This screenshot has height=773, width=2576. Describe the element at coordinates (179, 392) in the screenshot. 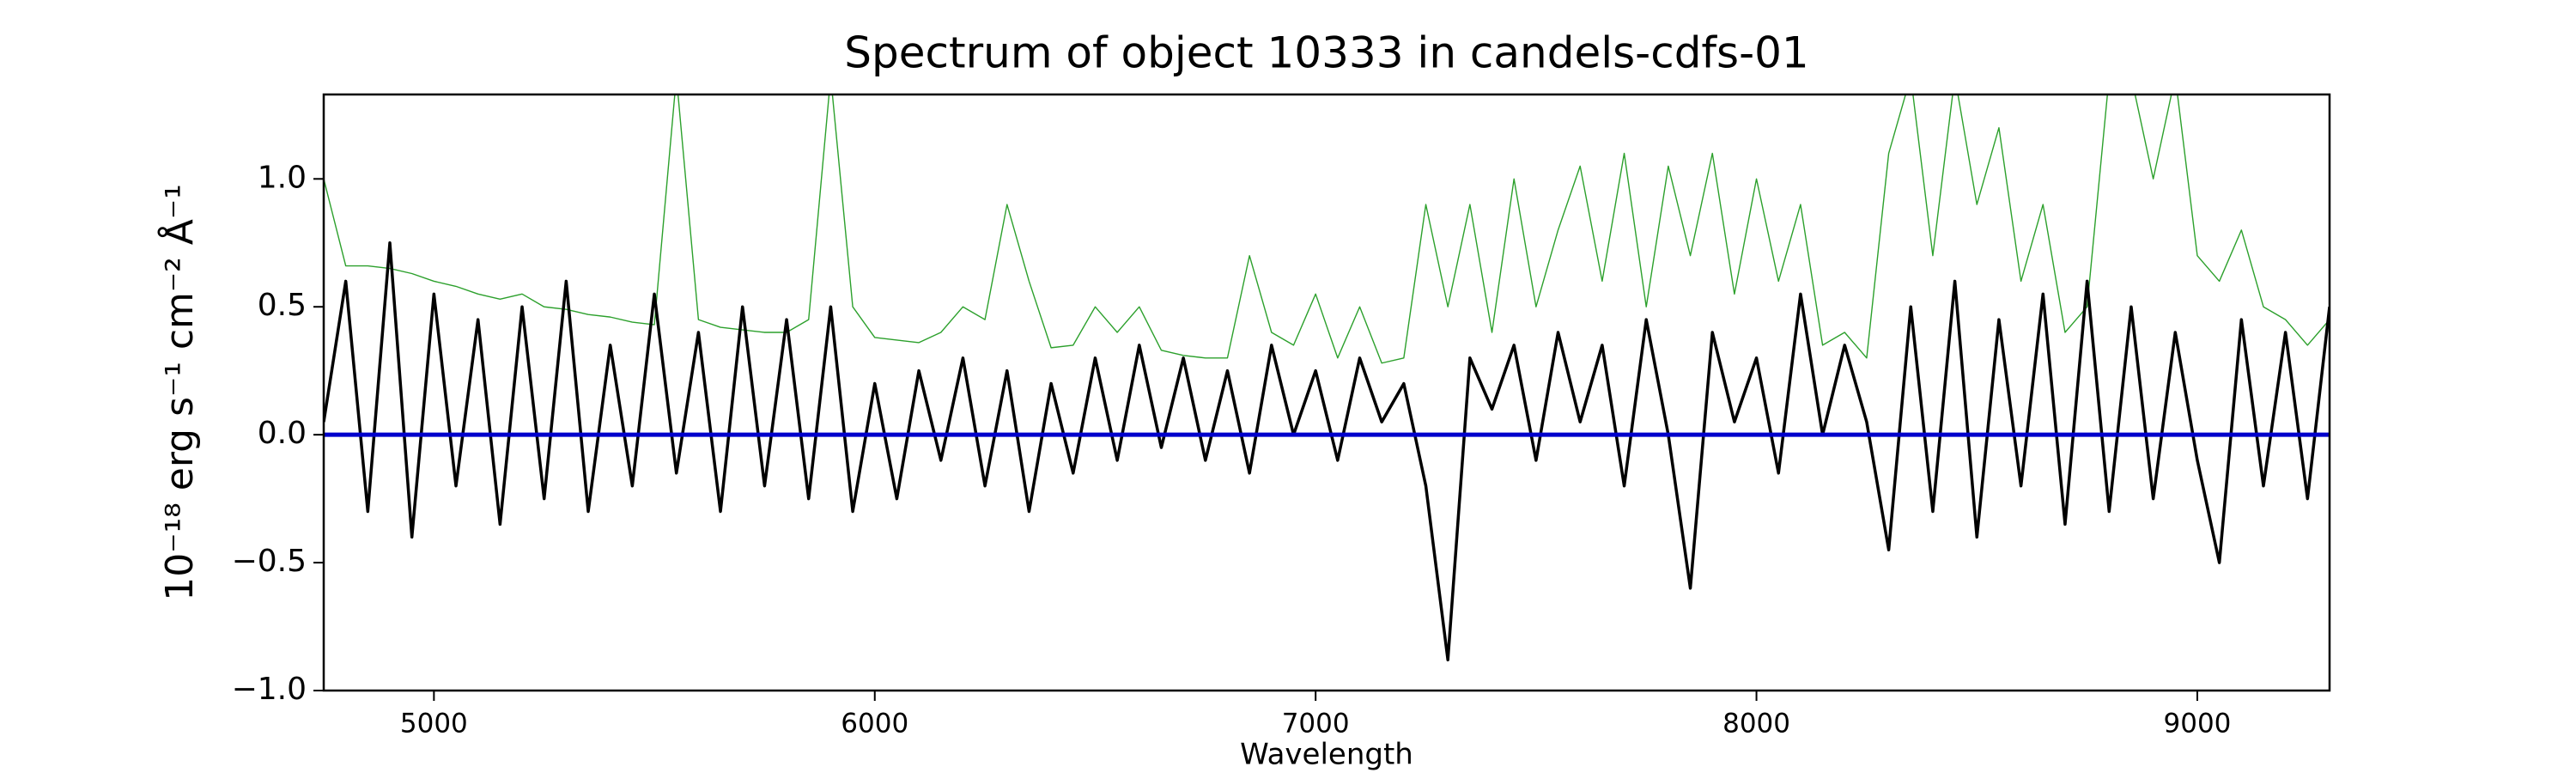

I see `y-axis-label: 10⁻¹⁸ erg s⁻¹ cm⁻² Å⁻¹` at that location.